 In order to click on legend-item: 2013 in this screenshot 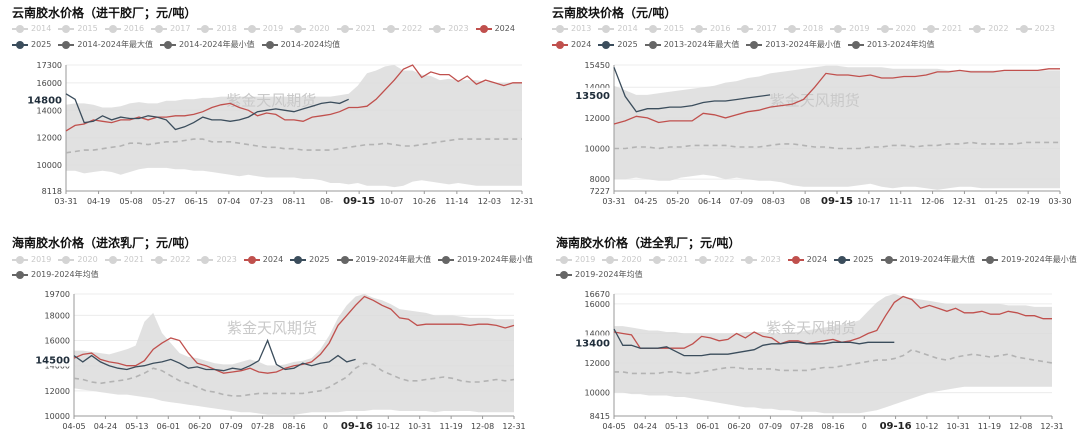, I will do `click(571, 28)`.